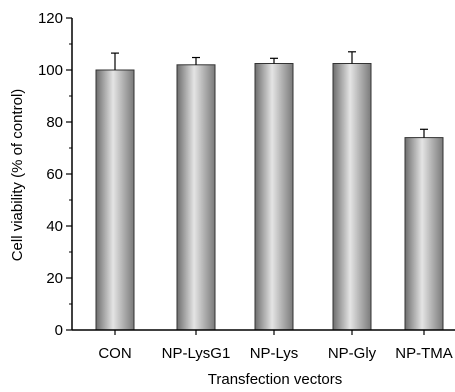 This screenshot has height=392, width=455. Describe the element at coordinates (352, 353) in the screenshot. I see `x-tick-label-np-gly: NP-Gly` at that location.